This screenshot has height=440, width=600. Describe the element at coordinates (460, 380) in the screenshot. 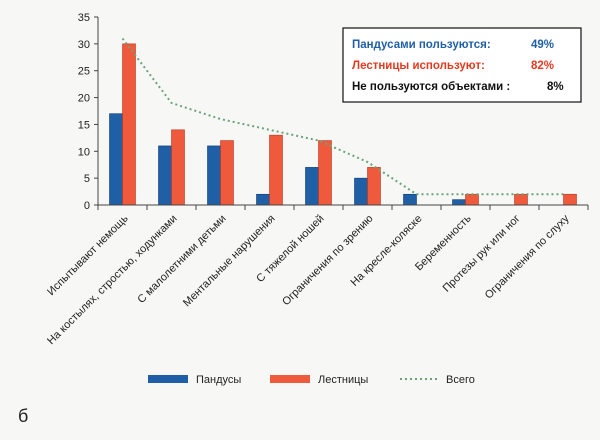

I see `legend-label-total: Всего` at that location.